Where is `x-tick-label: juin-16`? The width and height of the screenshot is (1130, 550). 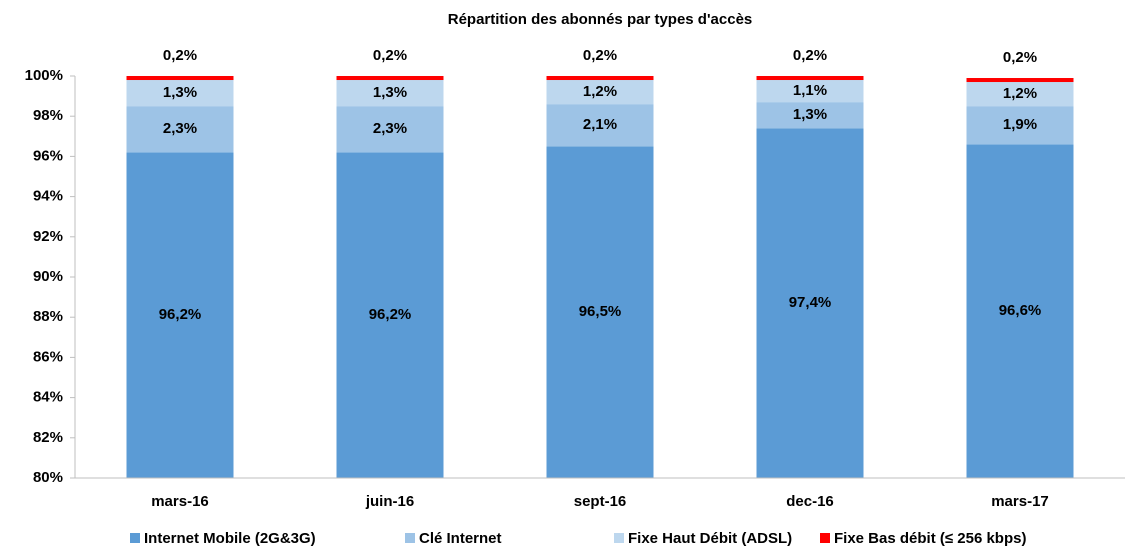 x-tick-label: juin-16 is located at coordinates (389, 501).